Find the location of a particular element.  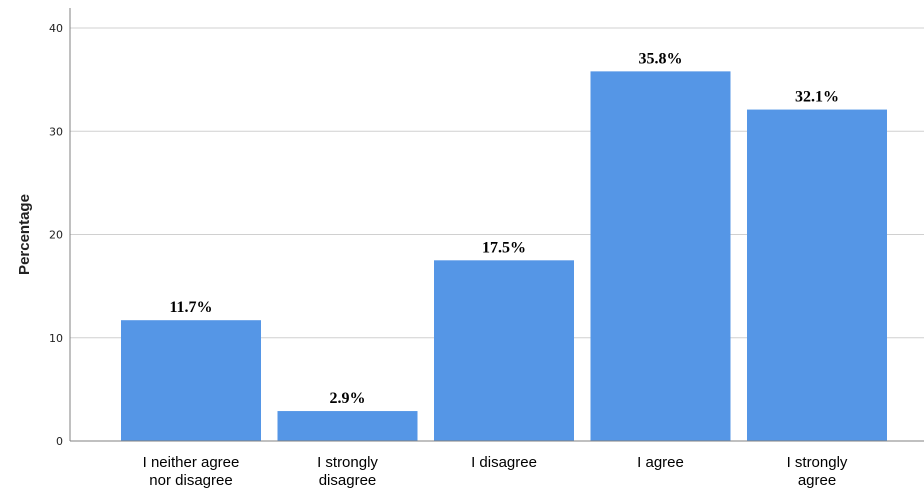

data-label: 35.8% is located at coordinates (661, 58).